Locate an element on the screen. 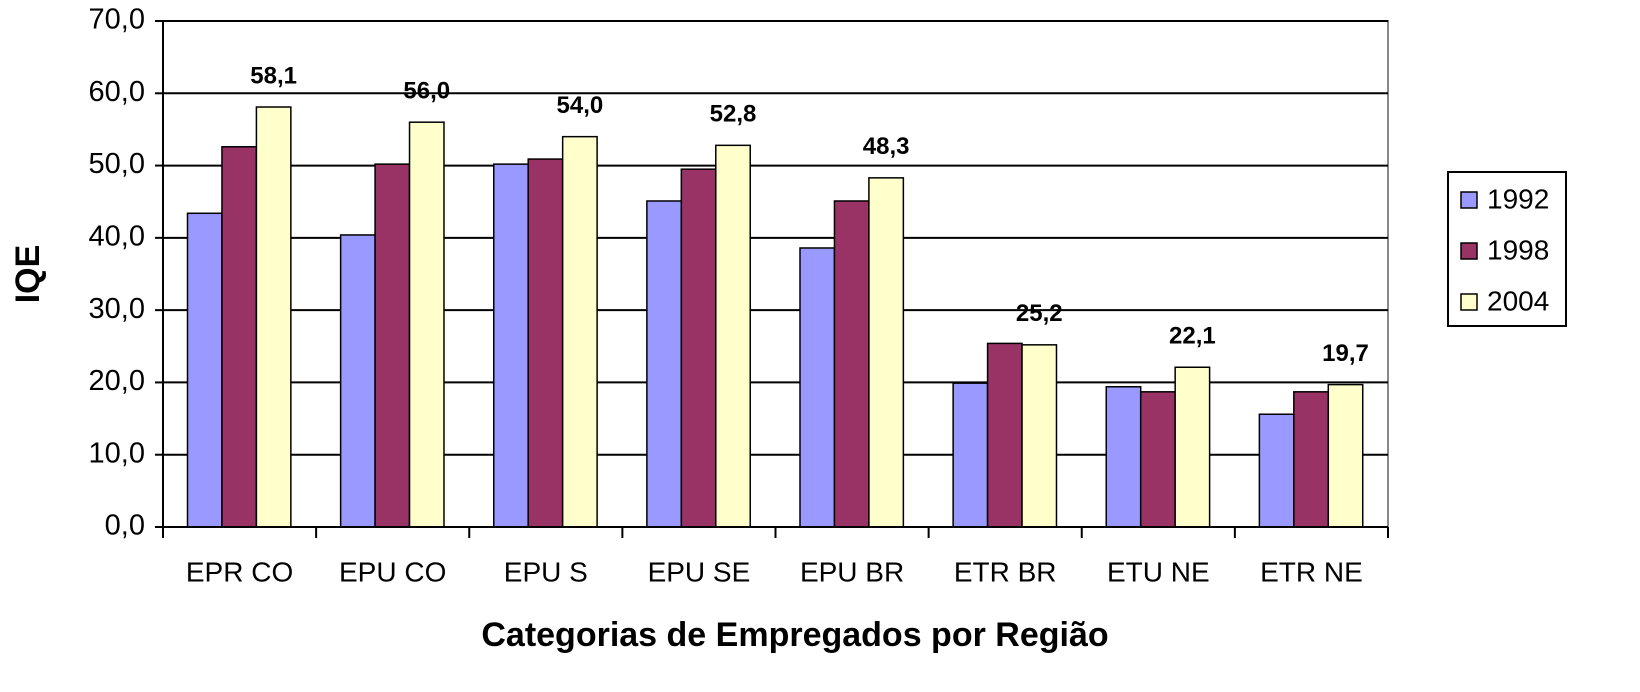  data-label: 22,1 is located at coordinates (1192, 336).